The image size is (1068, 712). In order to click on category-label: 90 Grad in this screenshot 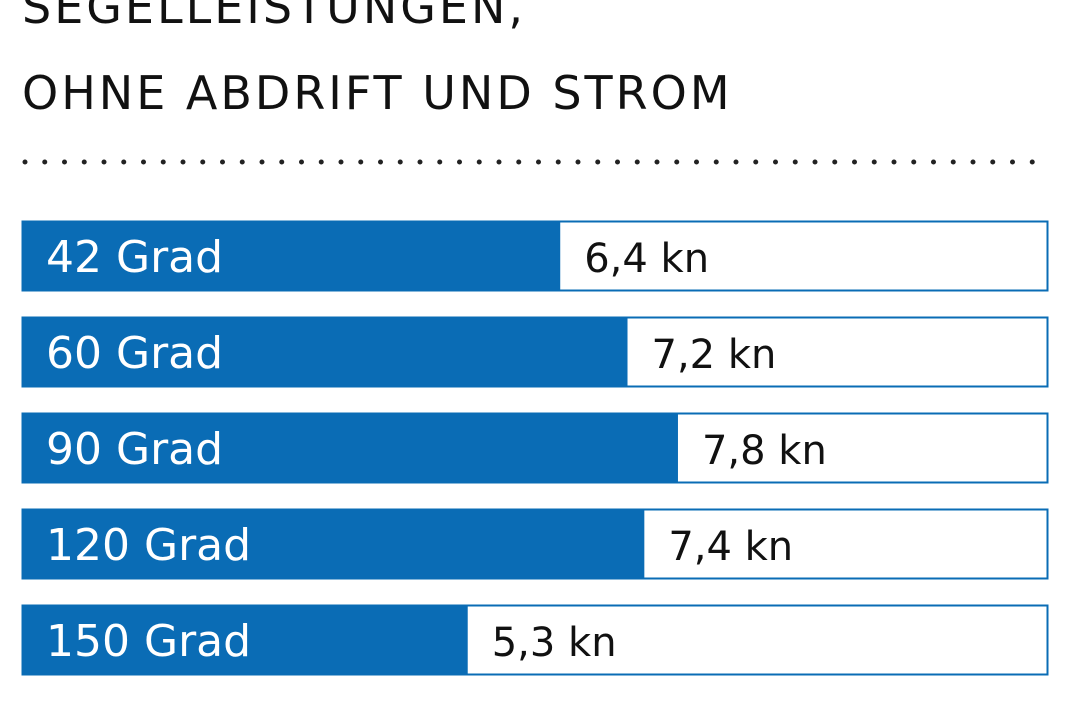, I will do `click(134, 449)`.